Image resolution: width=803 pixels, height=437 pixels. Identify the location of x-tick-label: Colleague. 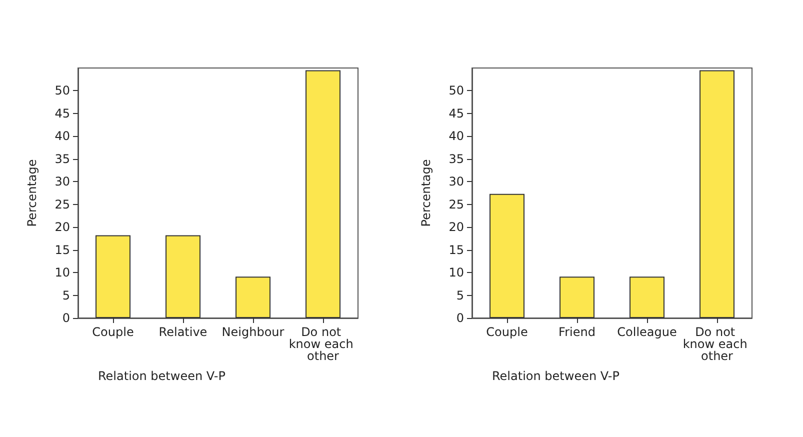
(647, 332).